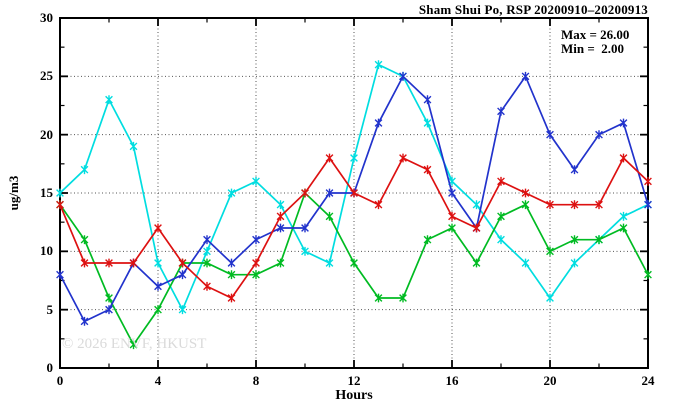  Describe the element at coordinates (46, 251) in the screenshot. I see `y-tick-label: 10` at that location.